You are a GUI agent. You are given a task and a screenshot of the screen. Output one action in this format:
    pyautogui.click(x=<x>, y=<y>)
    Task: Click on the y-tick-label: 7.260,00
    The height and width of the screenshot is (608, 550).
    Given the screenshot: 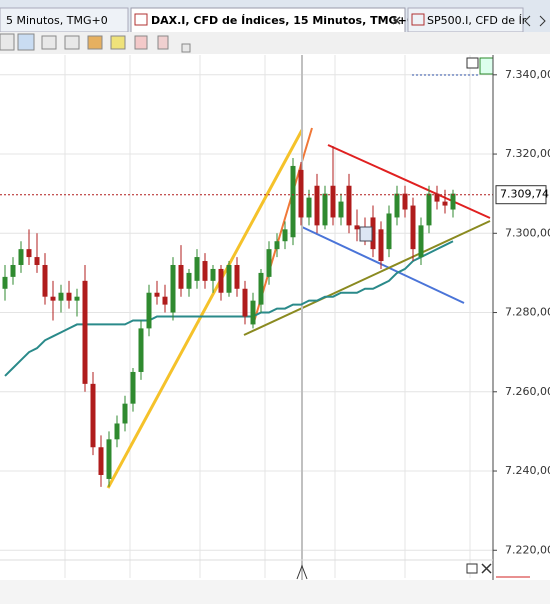 What is the action you would take?
    pyautogui.click(x=527, y=391)
    